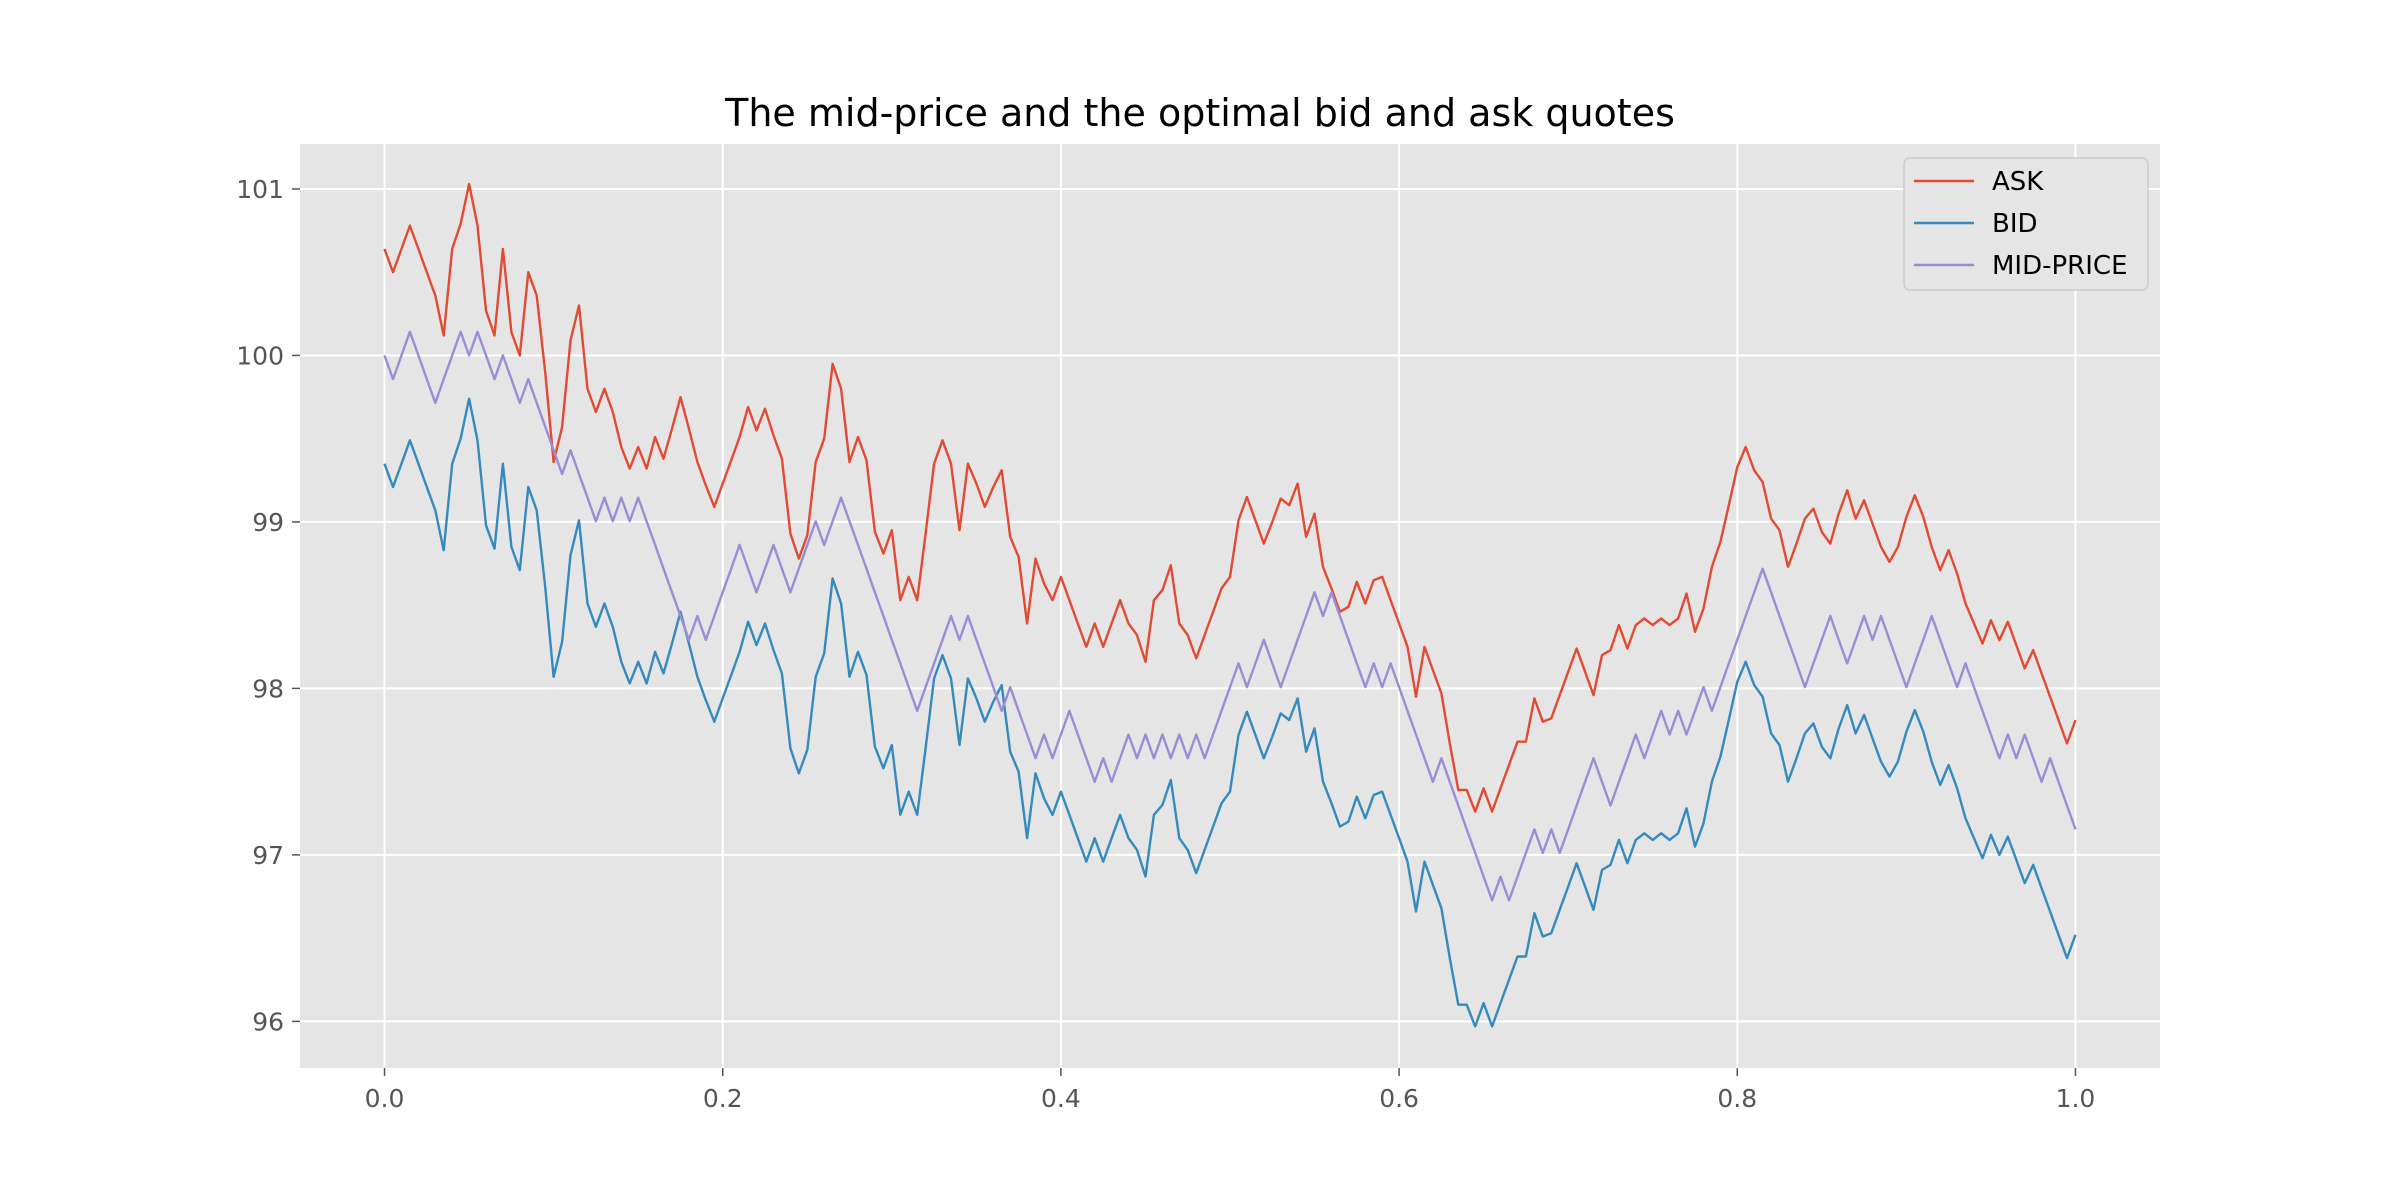  What do you see at coordinates (723, 1098) in the screenshot?
I see `x-tick-label: 0.2` at bounding box center [723, 1098].